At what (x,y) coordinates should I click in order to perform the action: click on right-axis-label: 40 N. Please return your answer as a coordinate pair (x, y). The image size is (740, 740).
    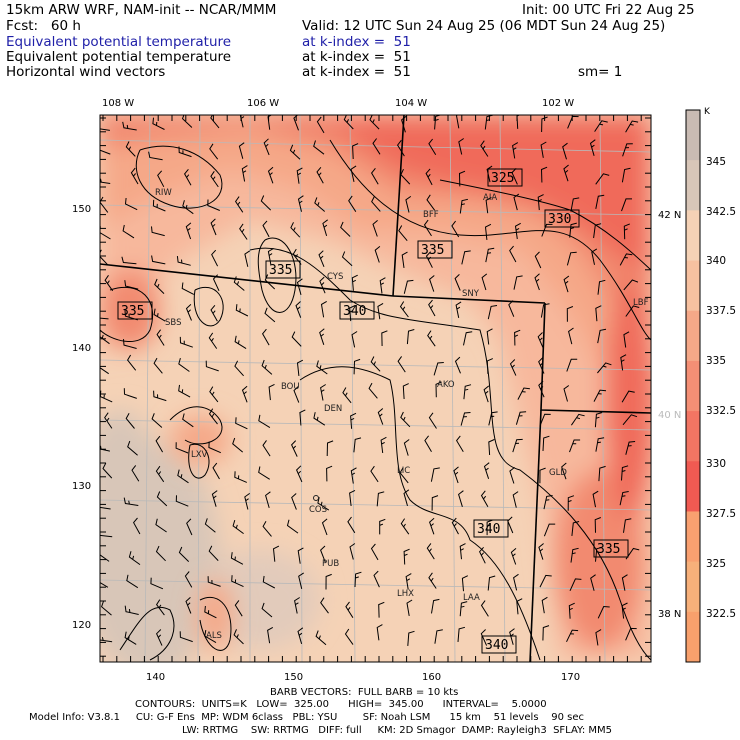
    Looking at the image, I should click on (669, 415).